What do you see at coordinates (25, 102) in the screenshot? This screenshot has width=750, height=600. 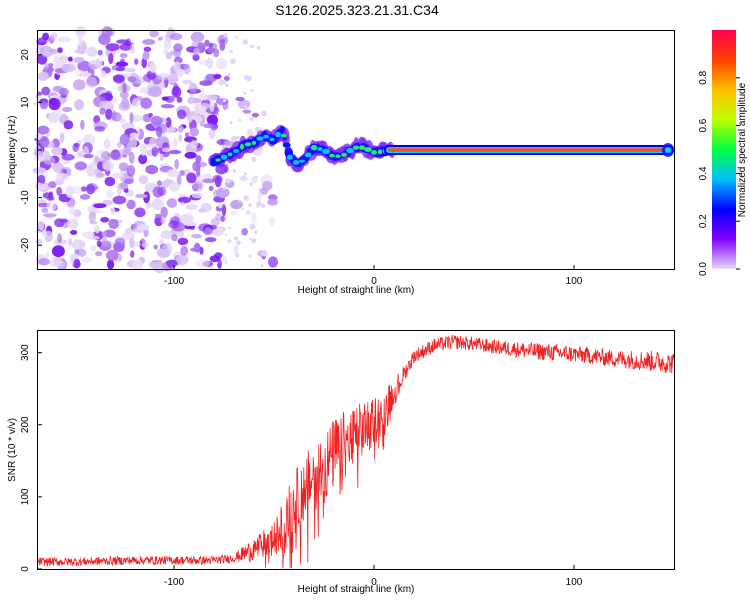 I see `spectrogram-y-tick-label: 10` at bounding box center [25, 102].